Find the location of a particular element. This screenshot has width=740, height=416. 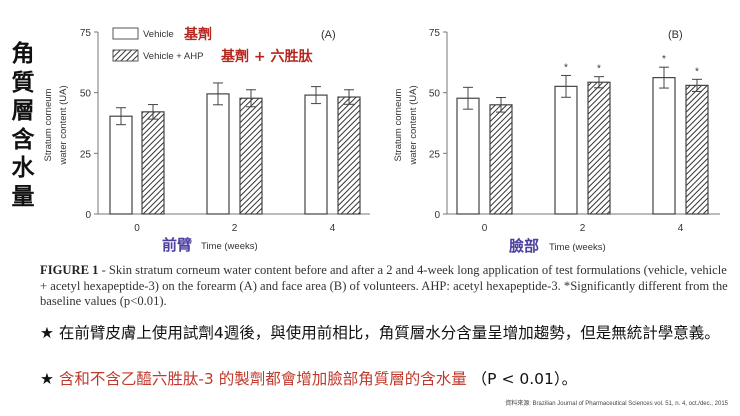

side-title-char: 水 is located at coordinates (23, 168).